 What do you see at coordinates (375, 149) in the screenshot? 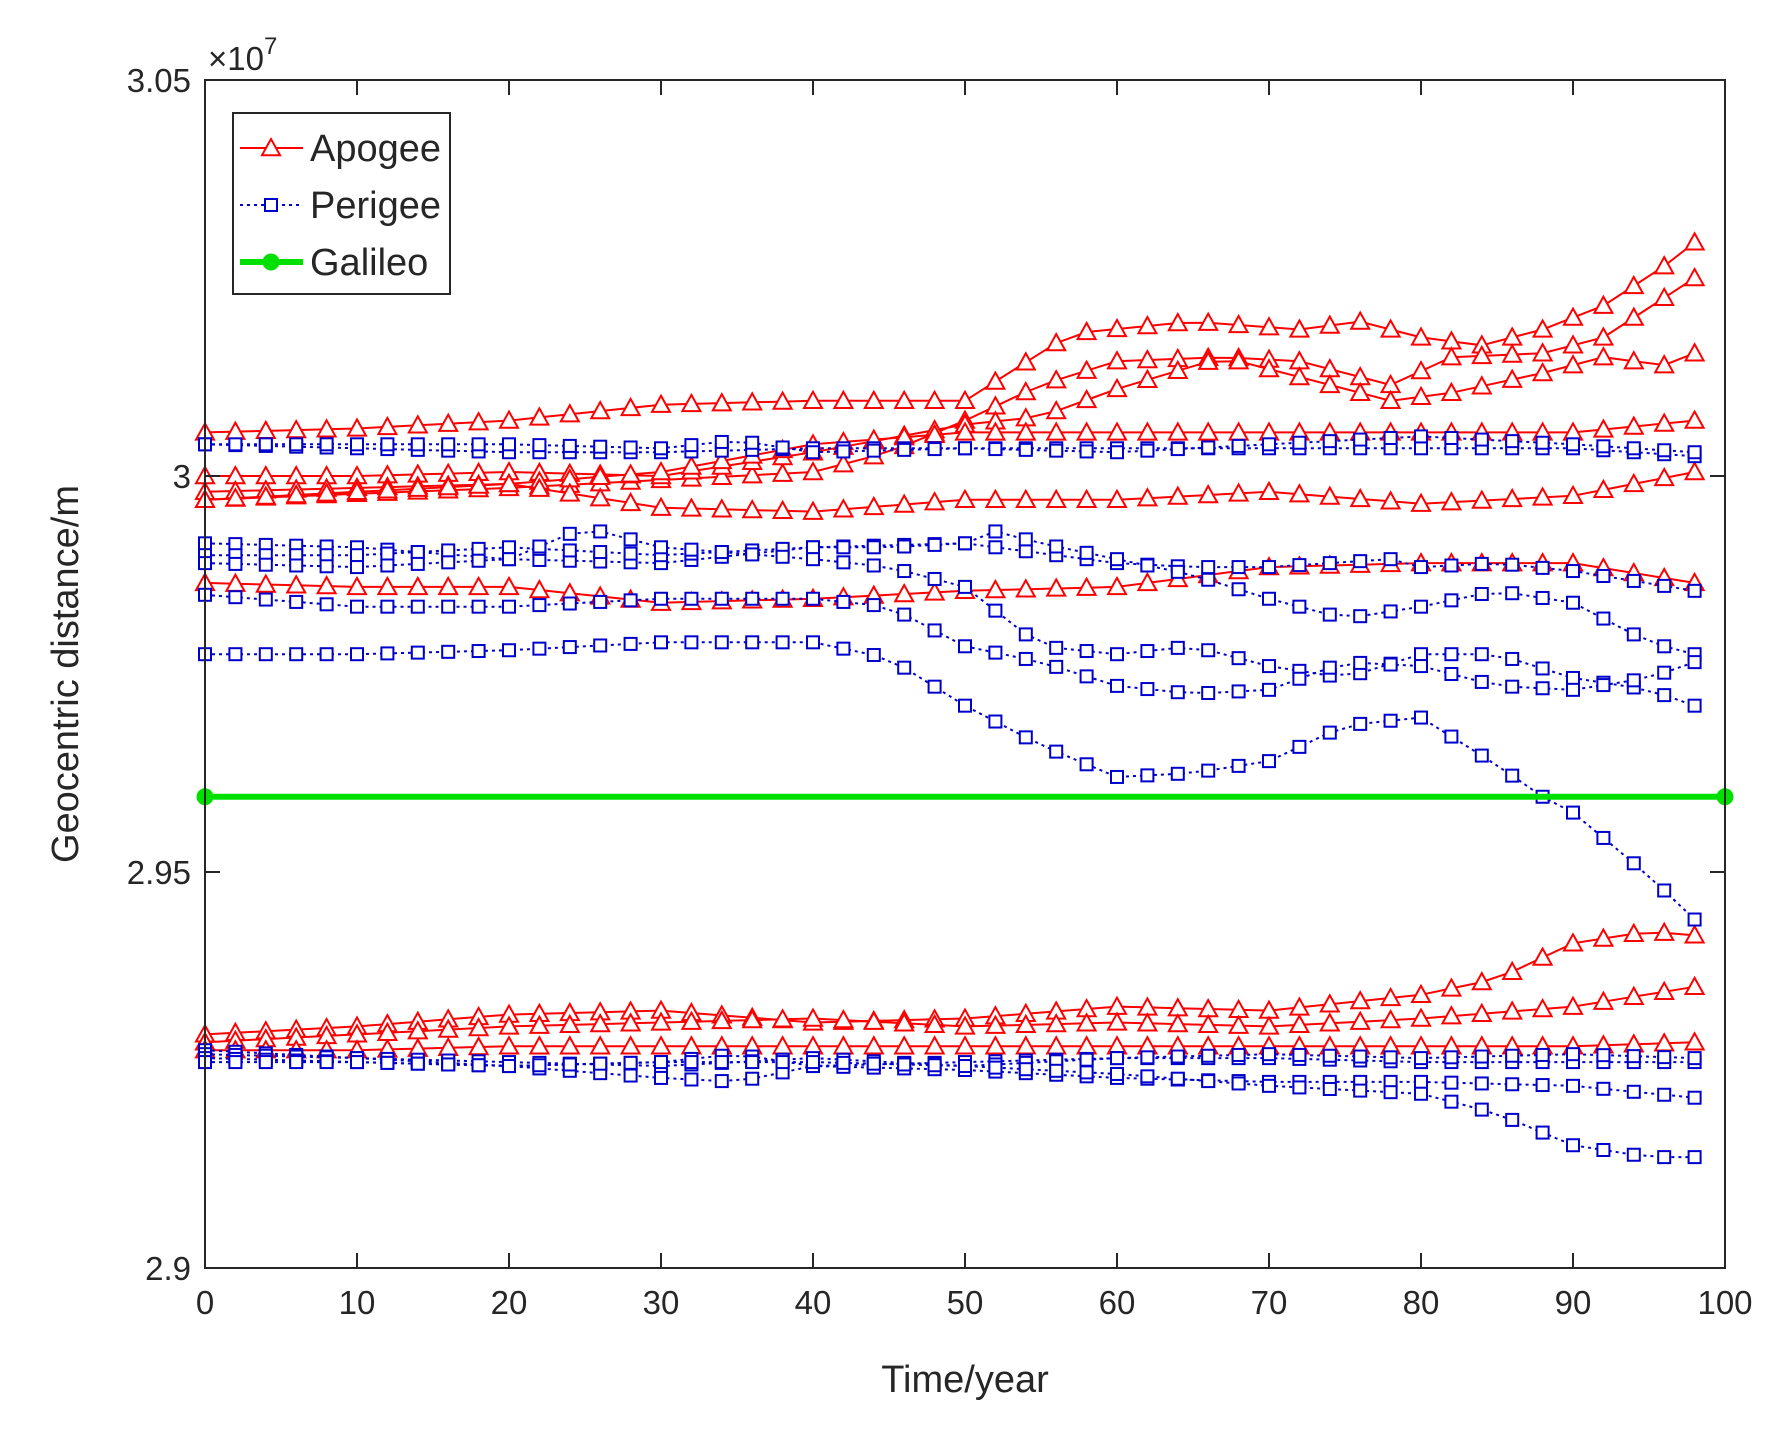
I see `legend-label: Apogee` at bounding box center [375, 149].